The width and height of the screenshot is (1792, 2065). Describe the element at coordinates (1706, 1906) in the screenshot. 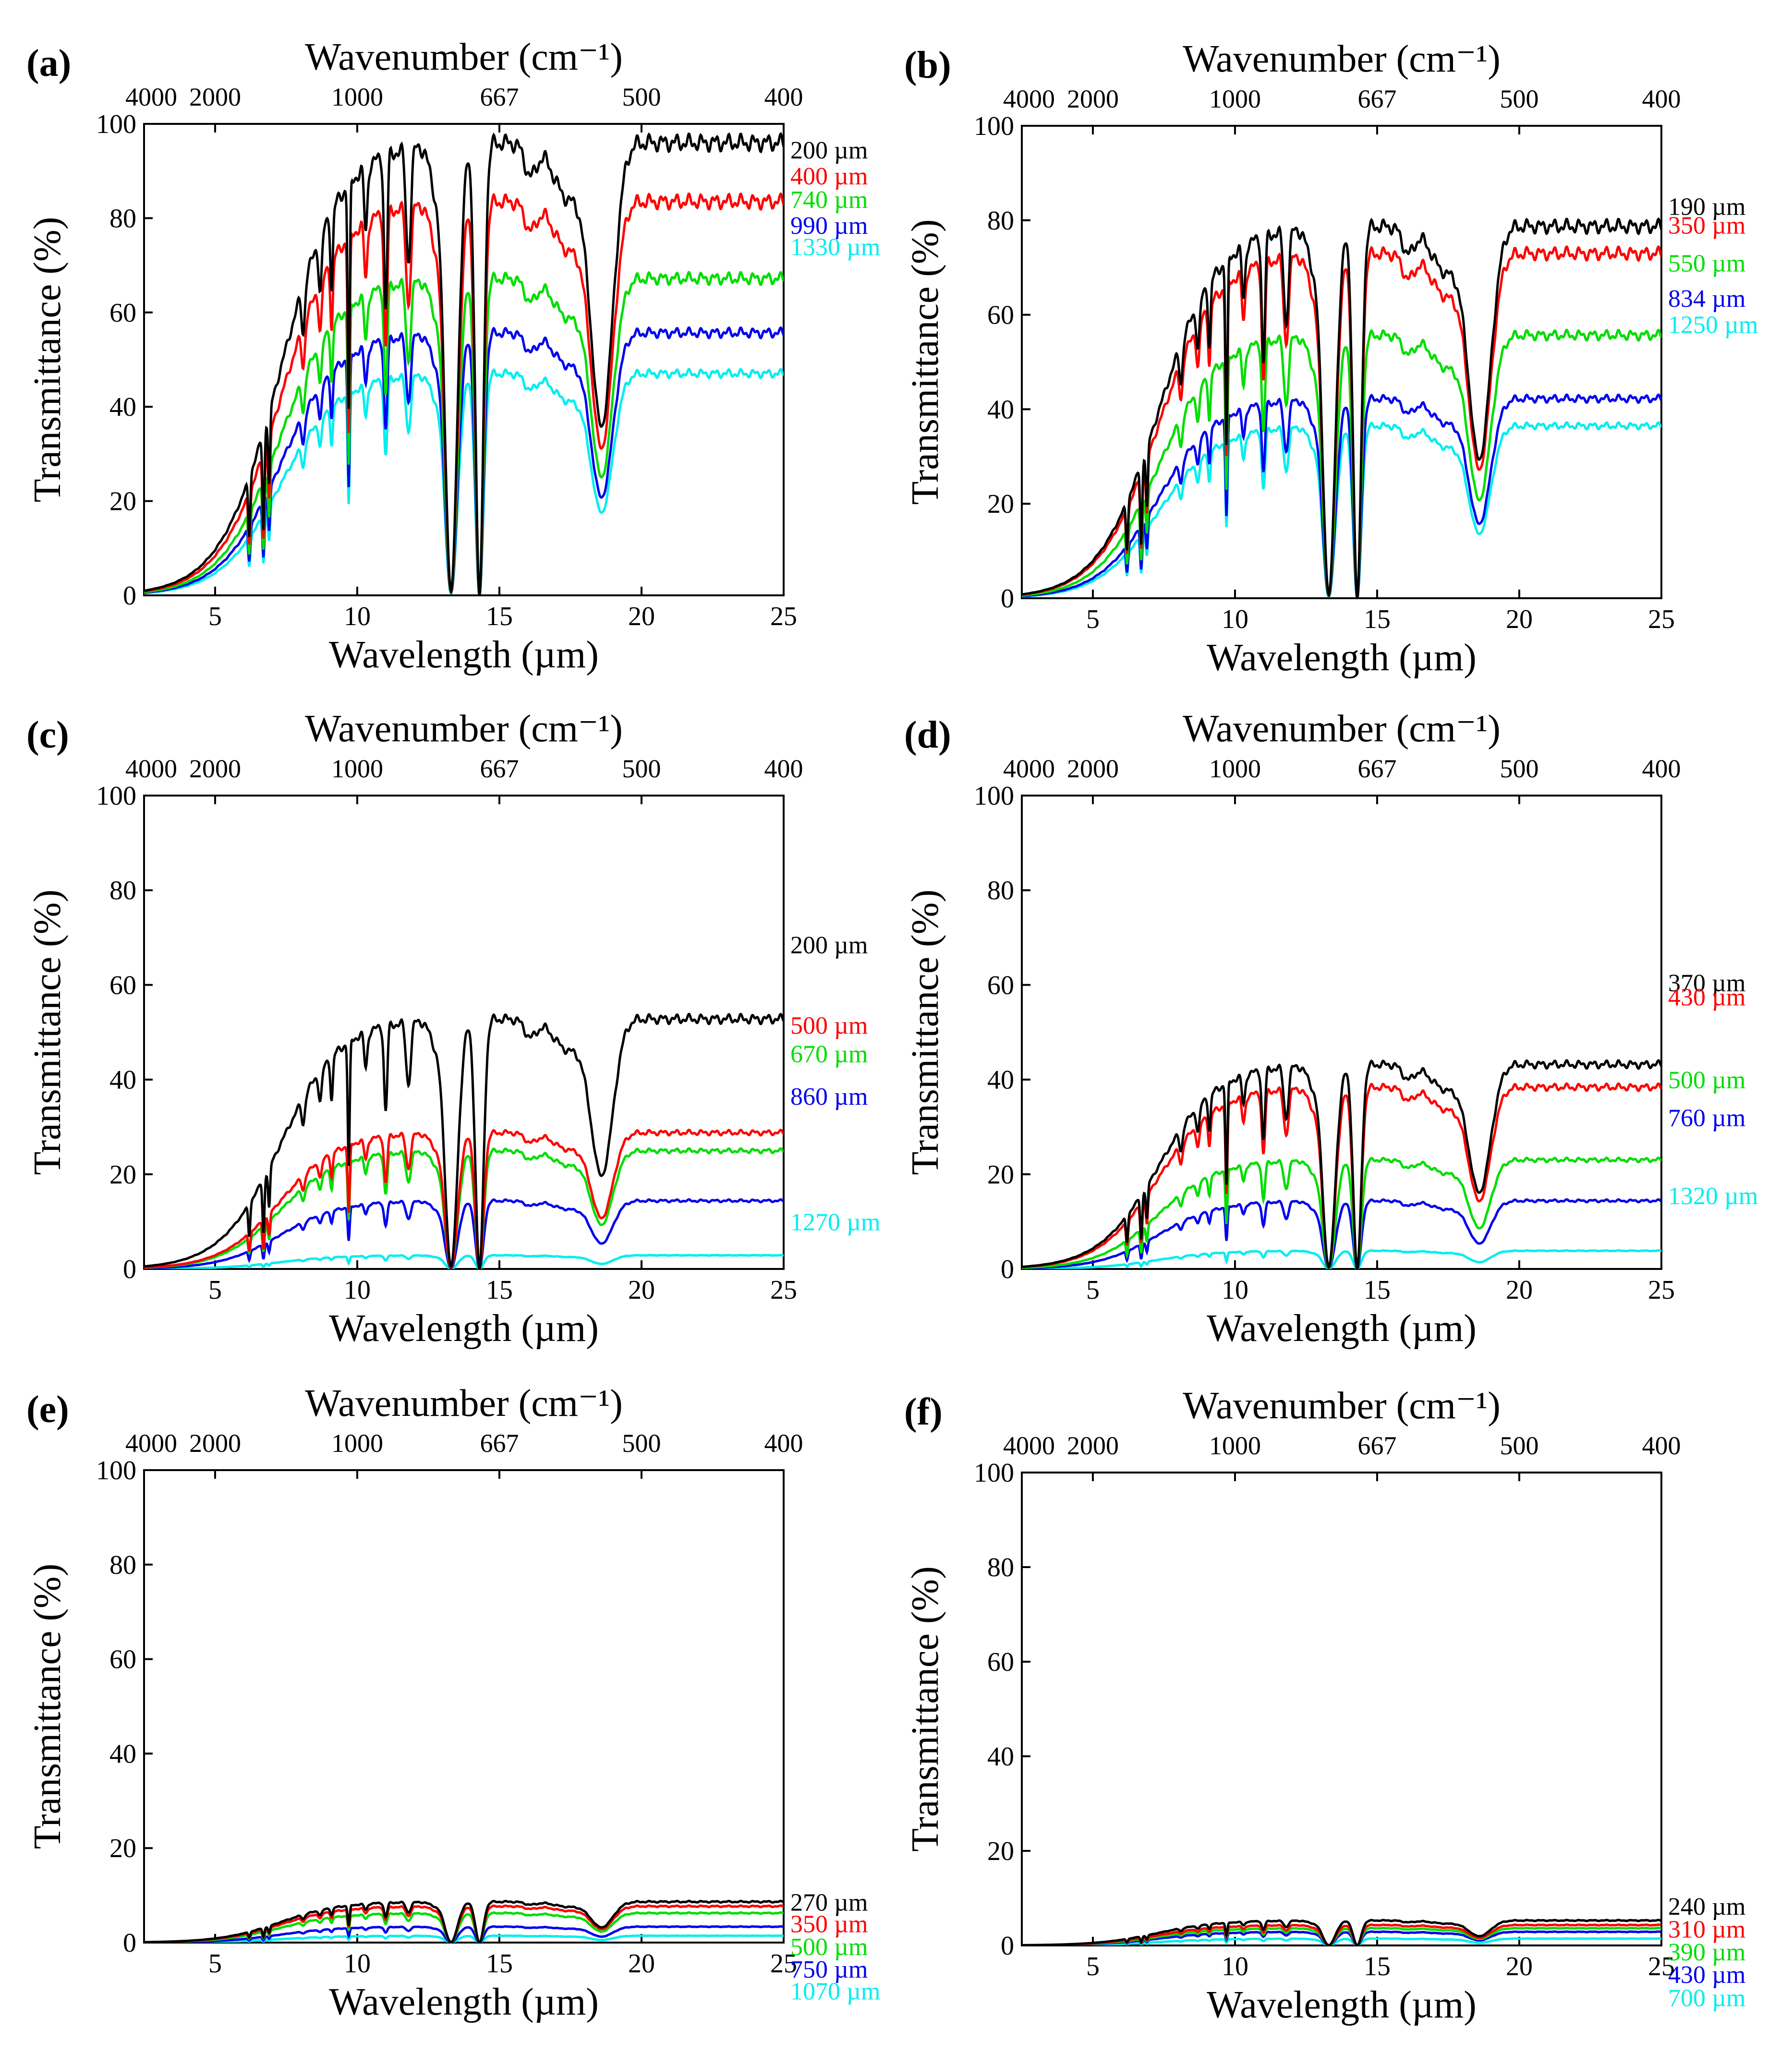

I see `legend-label: 240 µm` at that location.